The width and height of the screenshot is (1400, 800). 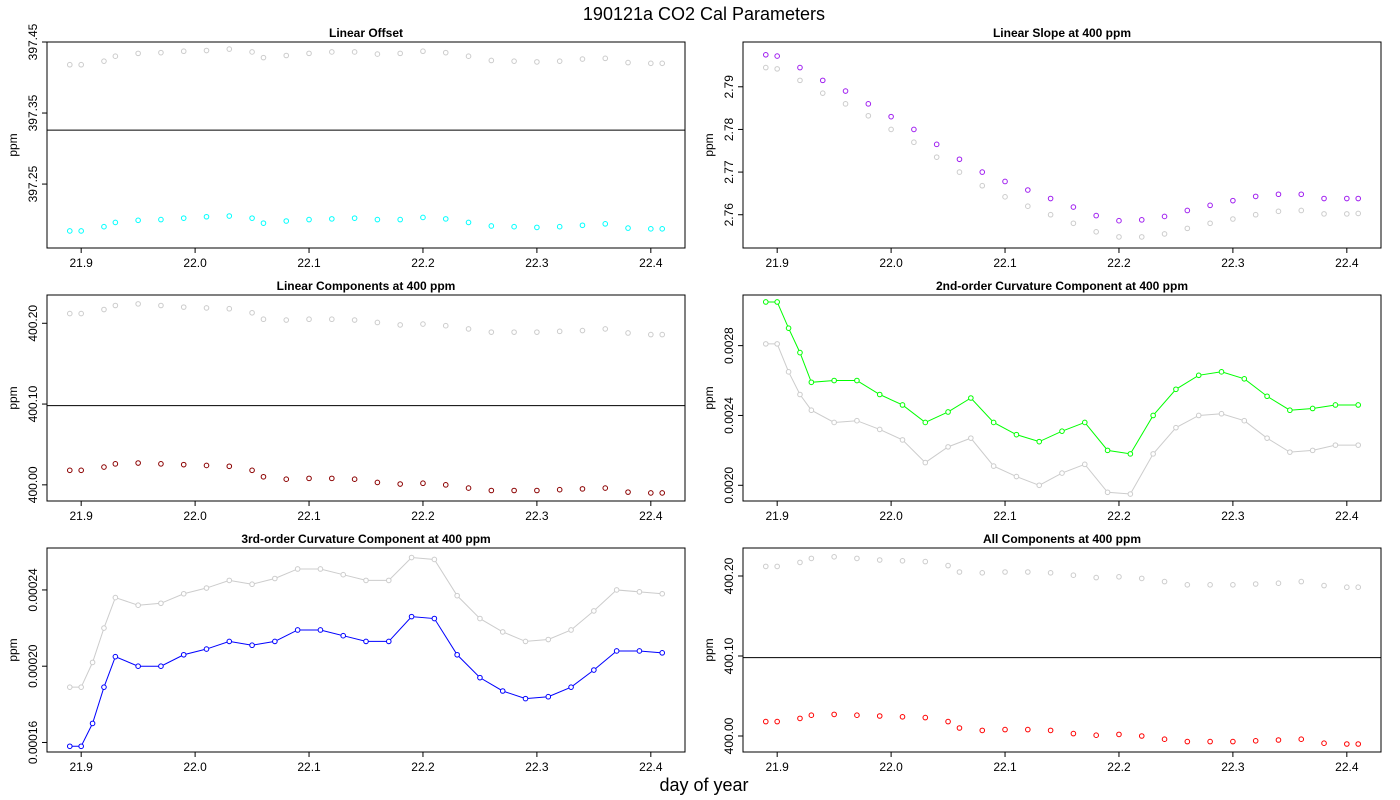 What do you see at coordinates (709, 144) in the screenshot?
I see `y-axis-label: ppm` at bounding box center [709, 144].